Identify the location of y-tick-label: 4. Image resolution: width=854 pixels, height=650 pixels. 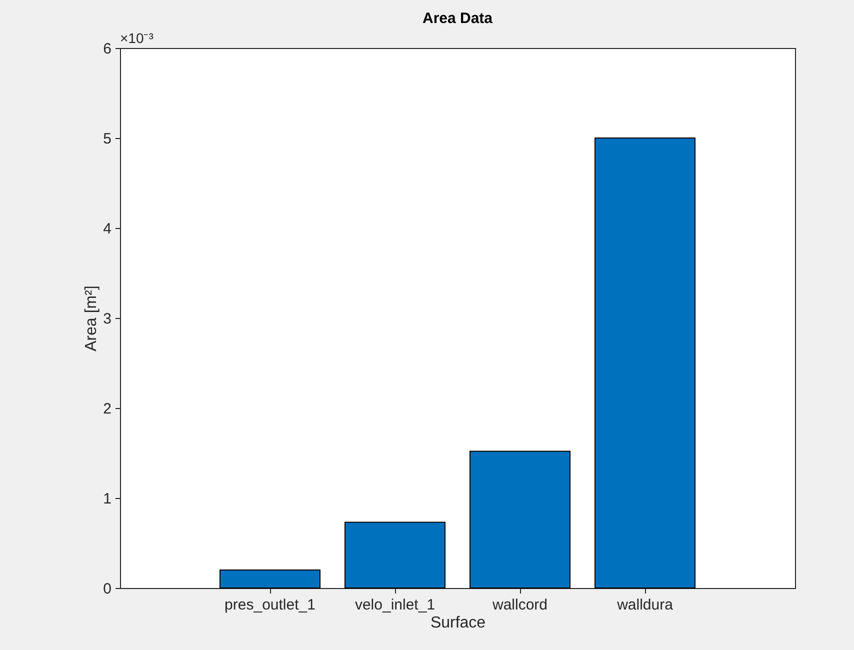
(107, 229).